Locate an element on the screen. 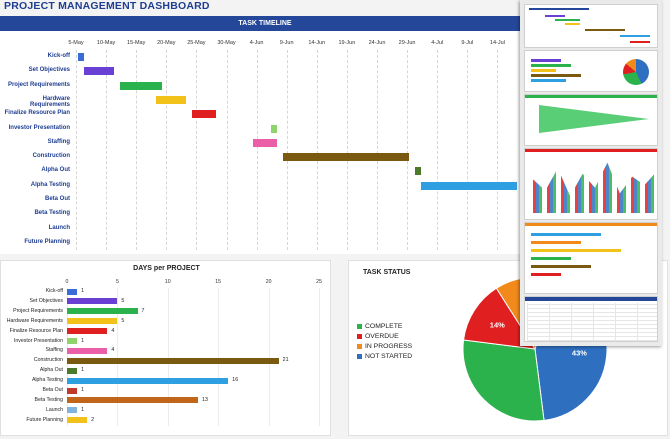  dpp-category-label: Staffing is located at coordinates (54, 350).